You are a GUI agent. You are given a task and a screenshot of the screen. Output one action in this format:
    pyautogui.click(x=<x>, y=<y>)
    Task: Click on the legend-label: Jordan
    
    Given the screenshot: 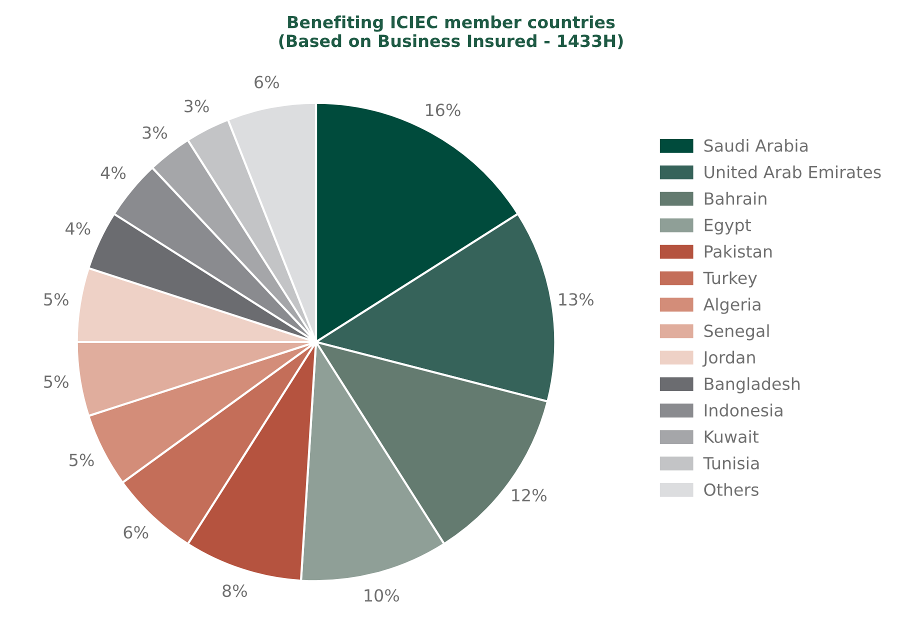 What is the action you would take?
    pyautogui.click(x=728, y=358)
    